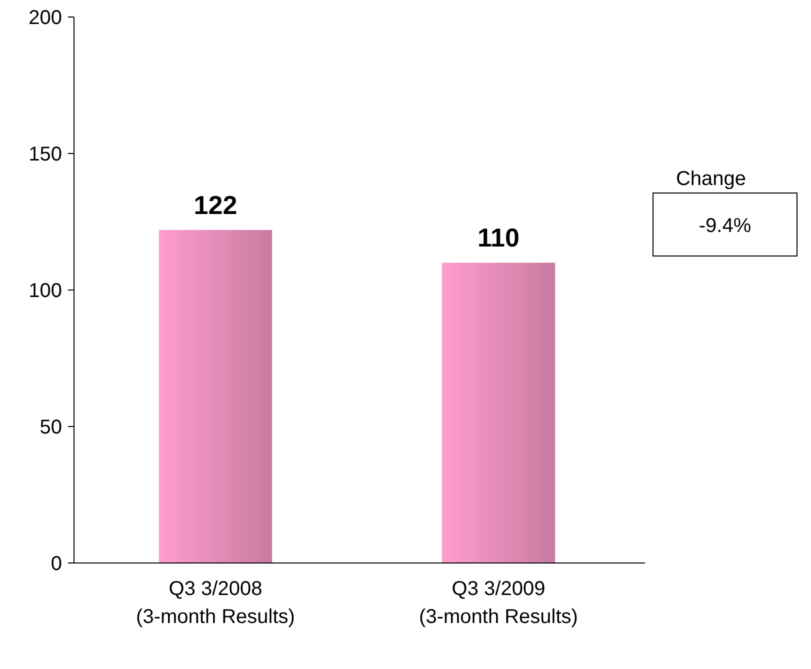 The width and height of the screenshot is (811, 669). What do you see at coordinates (498, 603) in the screenshot?
I see `x-tick-label: Q3 3/2009 (3-month Results)` at bounding box center [498, 603].